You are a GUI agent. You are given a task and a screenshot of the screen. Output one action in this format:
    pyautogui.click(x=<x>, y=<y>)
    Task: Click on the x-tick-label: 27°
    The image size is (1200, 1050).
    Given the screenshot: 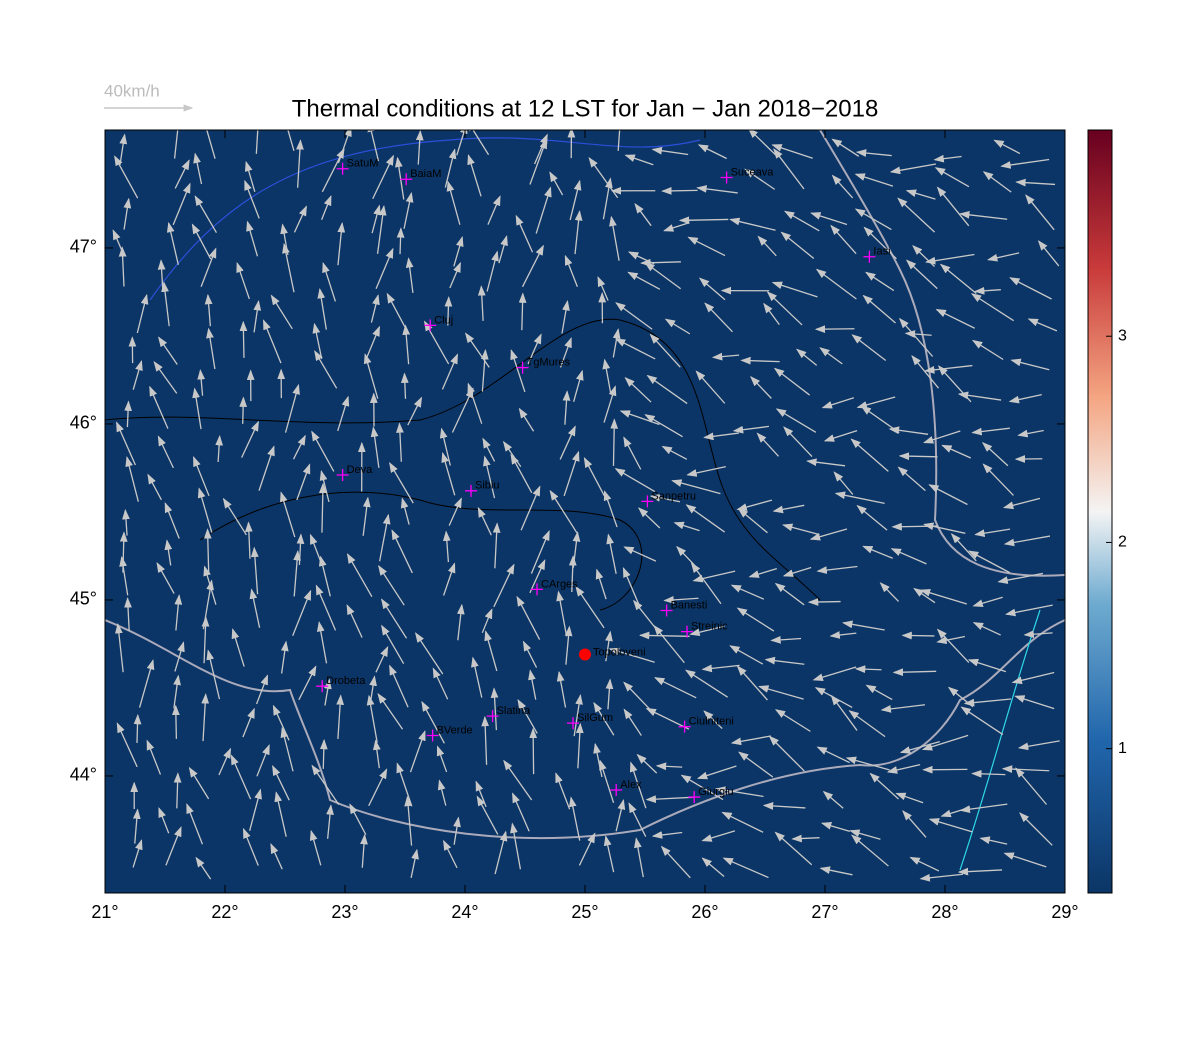 What is the action you would take?
    pyautogui.click(x=824, y=912)
    